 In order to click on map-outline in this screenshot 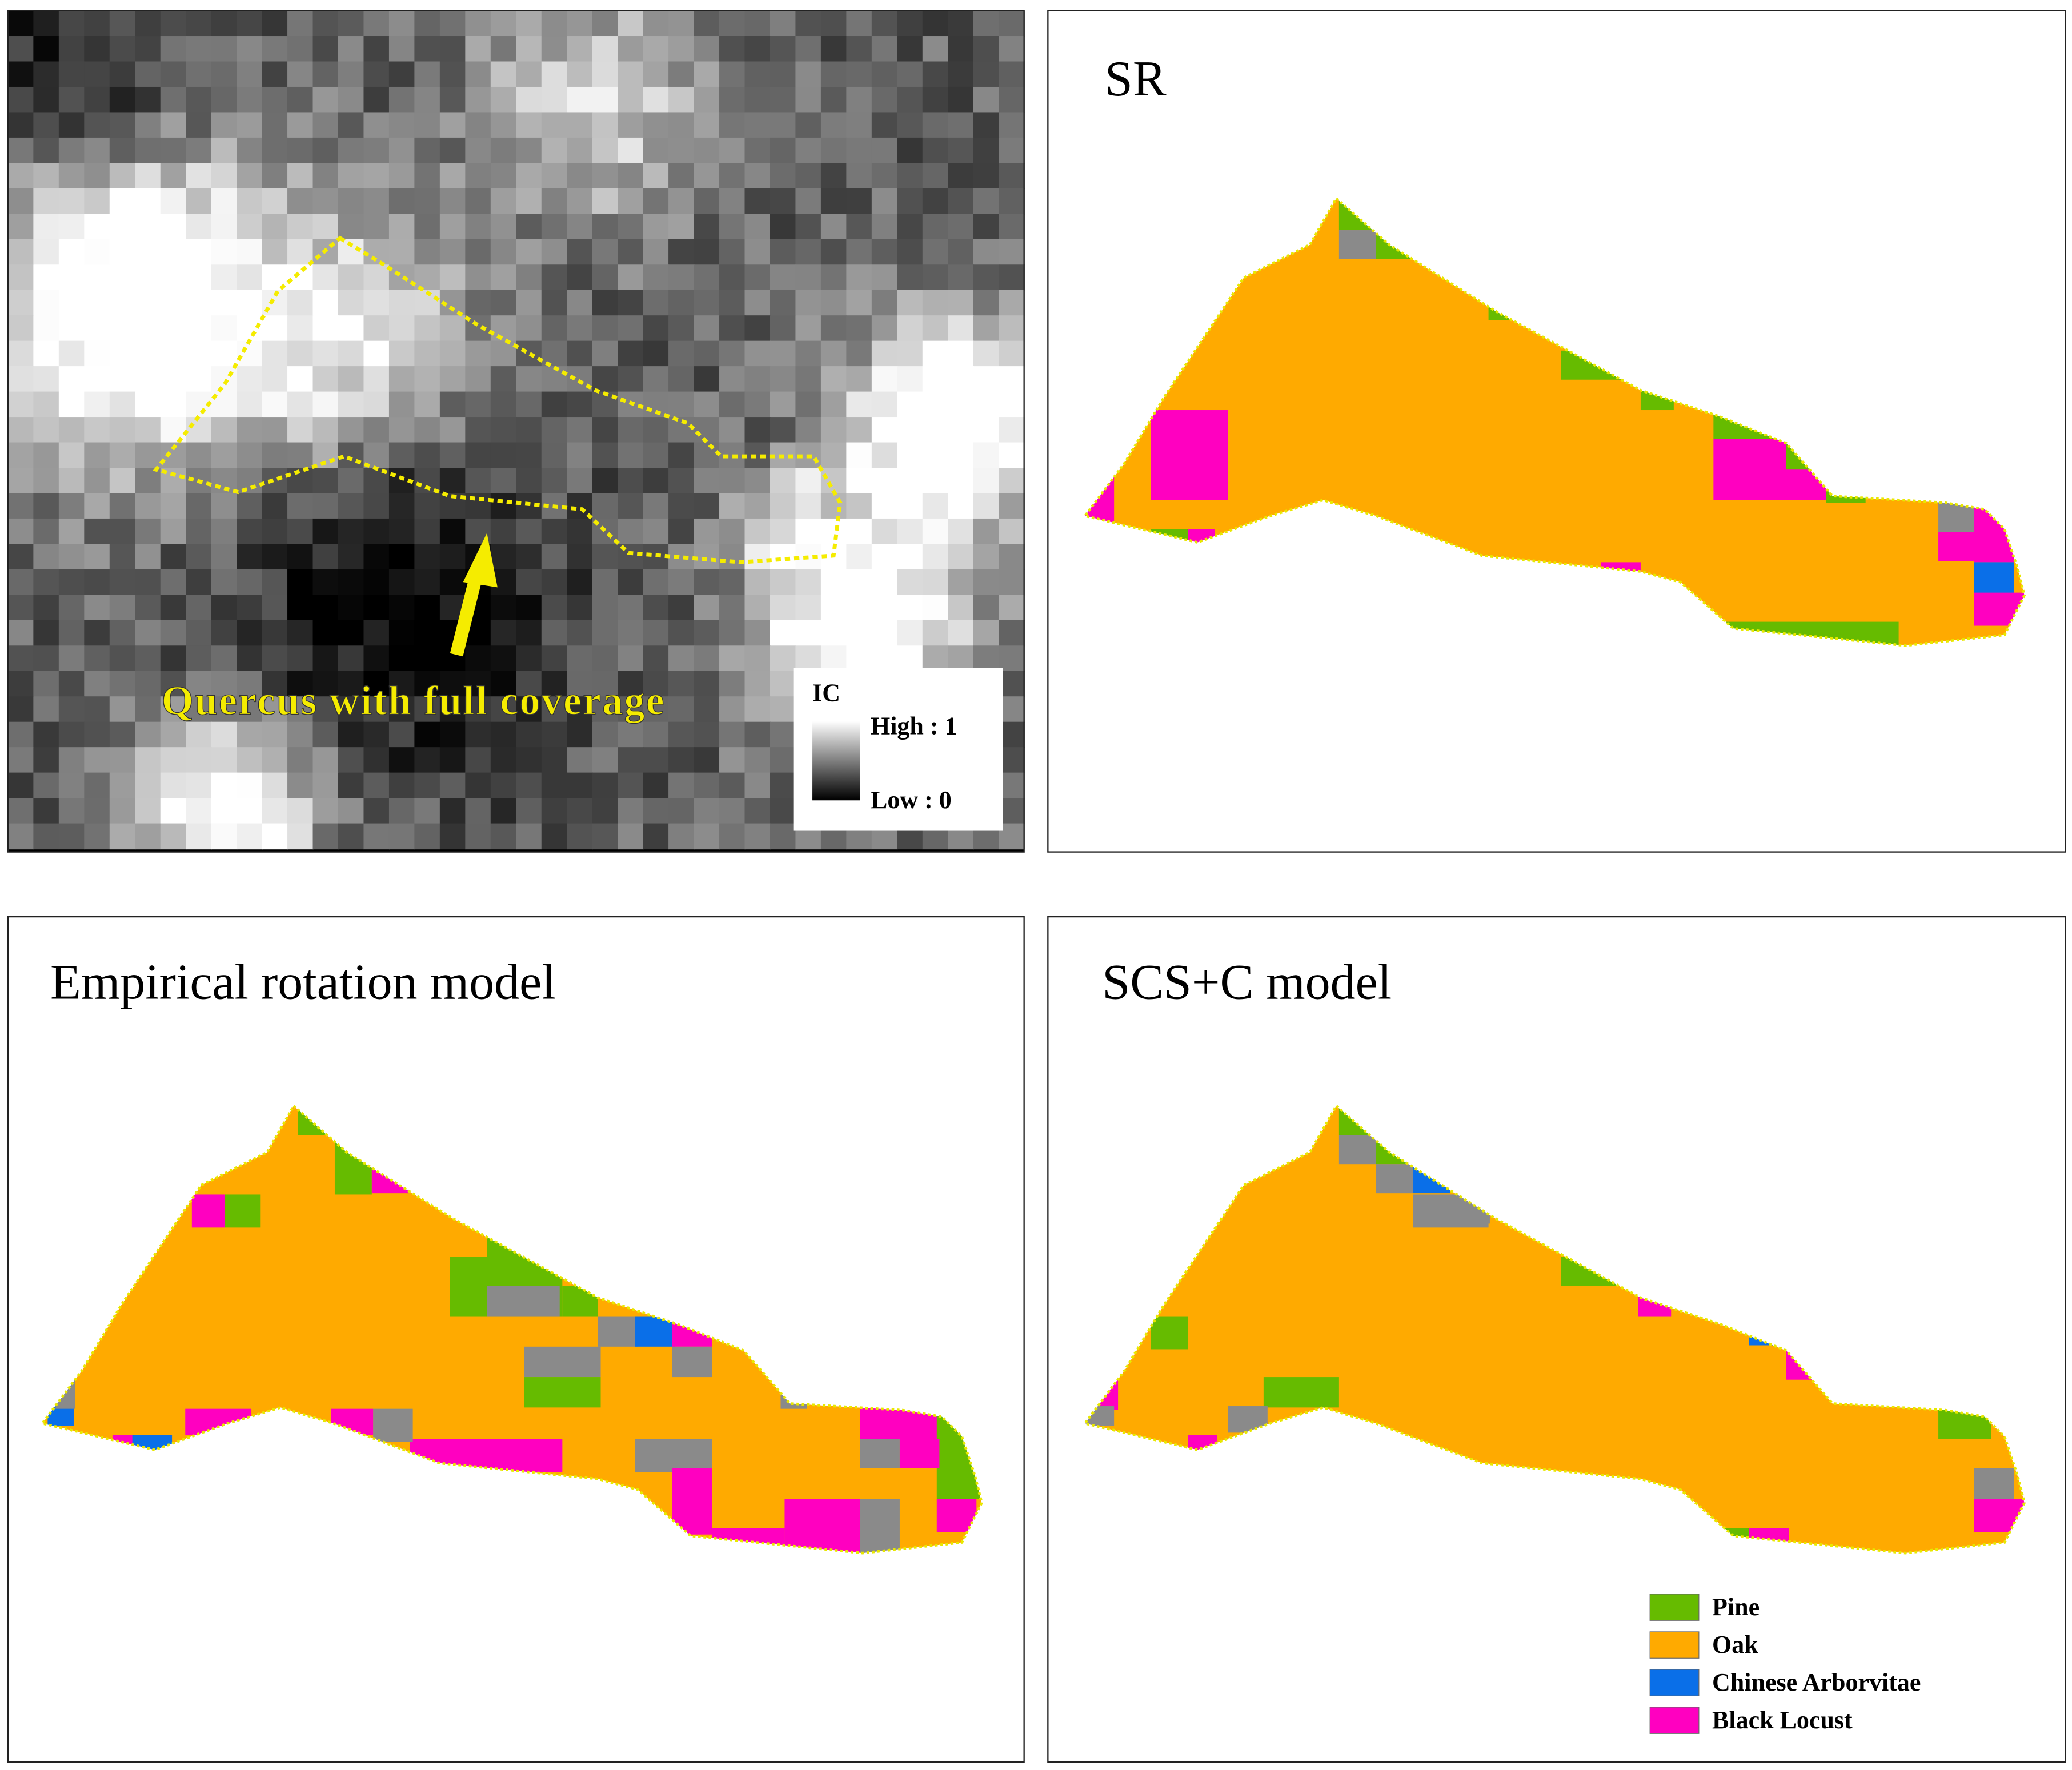, I will do `click(511, 1329)`.